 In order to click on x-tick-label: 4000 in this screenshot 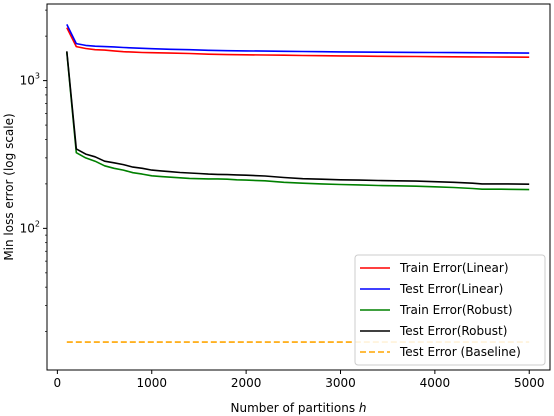, I will do `click(435, 383)`.